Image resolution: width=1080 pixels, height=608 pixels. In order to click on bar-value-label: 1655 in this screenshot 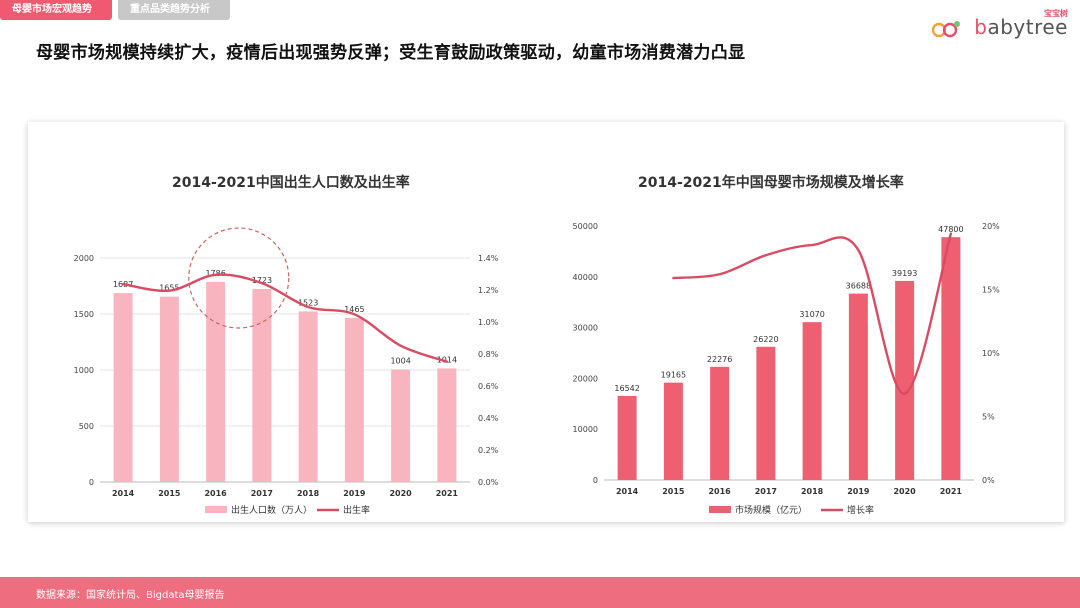, I will do `click(169, 288)`.